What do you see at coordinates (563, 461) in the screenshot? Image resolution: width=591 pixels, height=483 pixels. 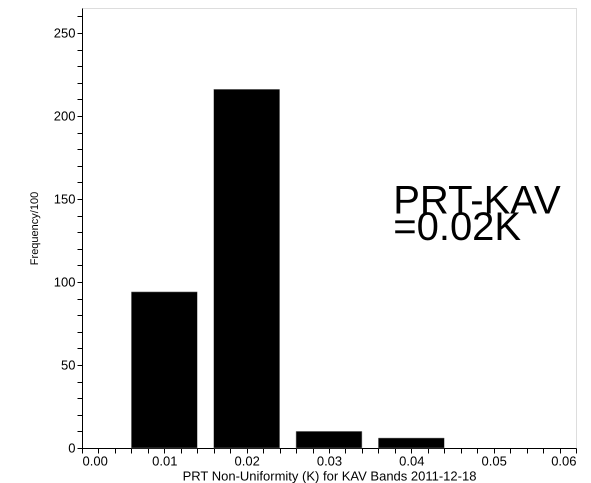 I see `x-tick-label: 0.06` at bounding box center [563, 461].